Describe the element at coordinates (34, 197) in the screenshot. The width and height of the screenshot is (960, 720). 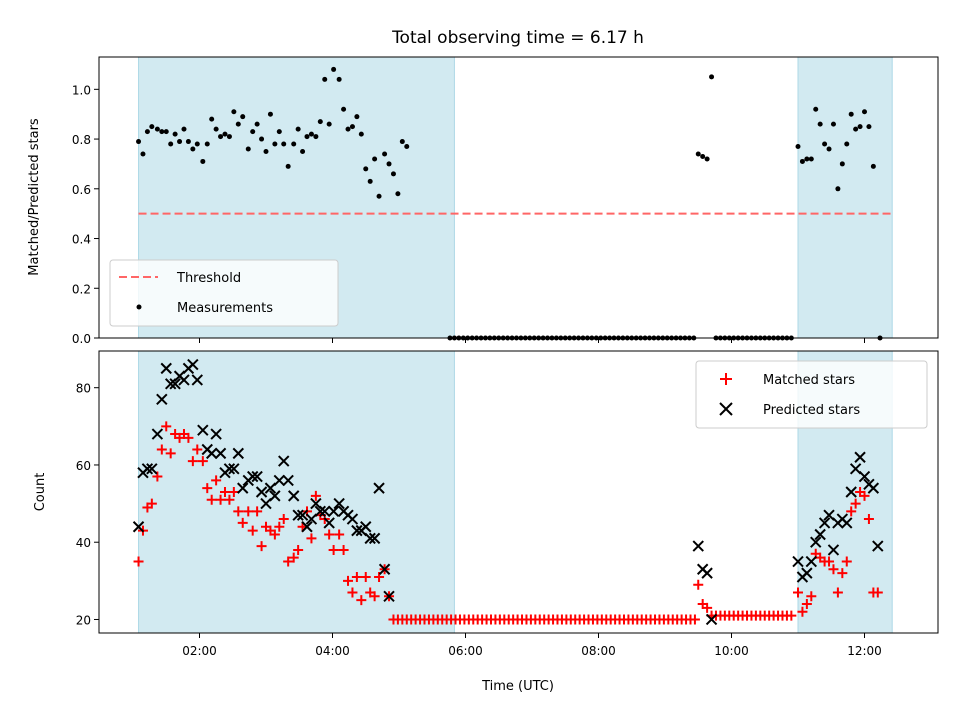
I see `top-y-axis-label: Matched/Predicted stars` at that location.